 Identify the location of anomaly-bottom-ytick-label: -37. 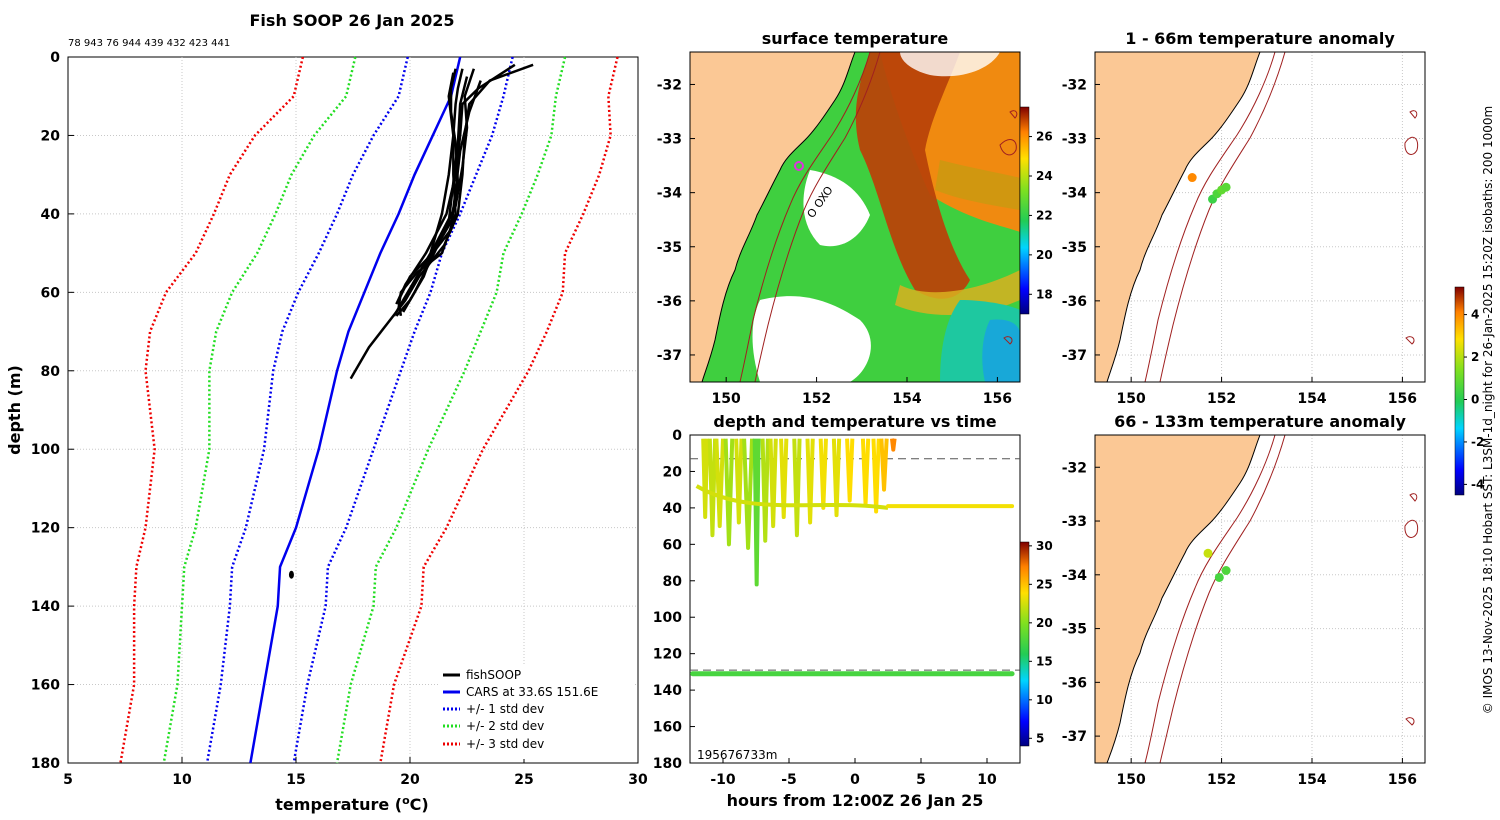
(1074, 737).